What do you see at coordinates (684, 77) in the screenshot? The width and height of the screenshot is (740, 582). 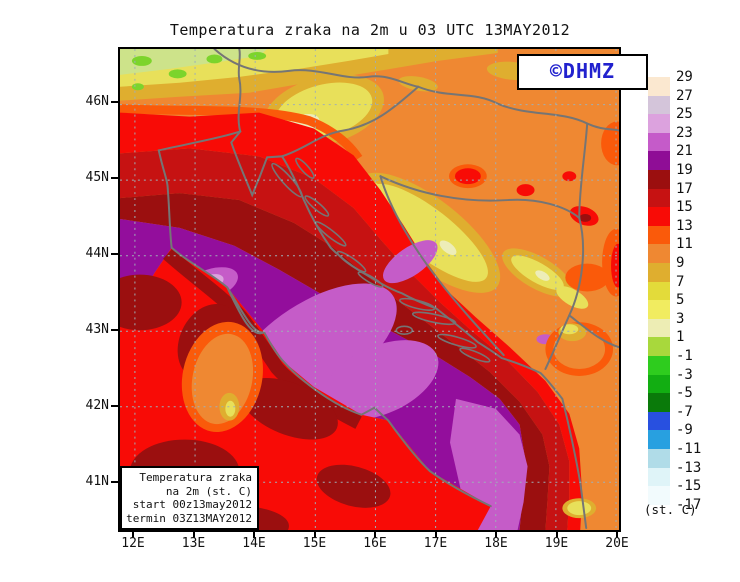 I see `colorbar-level-label: 29` at bounding box center [684, 77].